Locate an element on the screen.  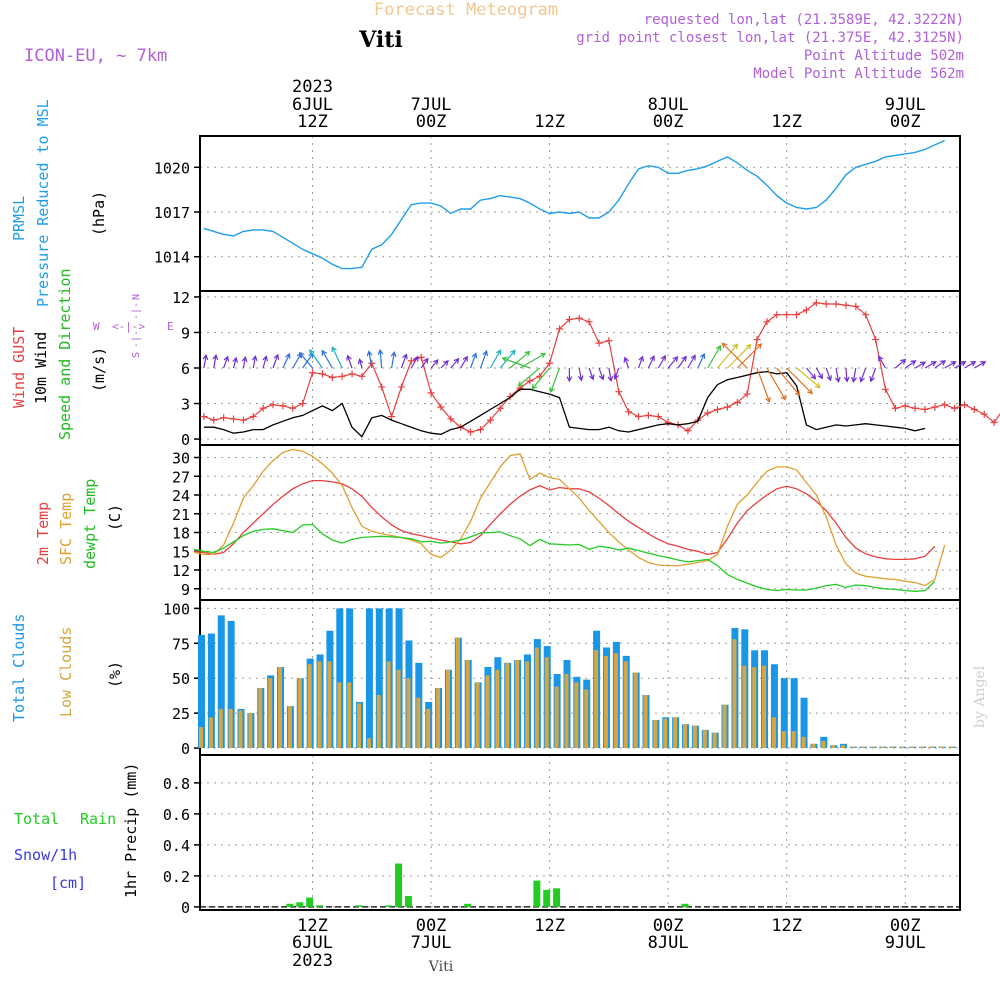
label-hpa: (hPa) is located at coordinates (99, 213).